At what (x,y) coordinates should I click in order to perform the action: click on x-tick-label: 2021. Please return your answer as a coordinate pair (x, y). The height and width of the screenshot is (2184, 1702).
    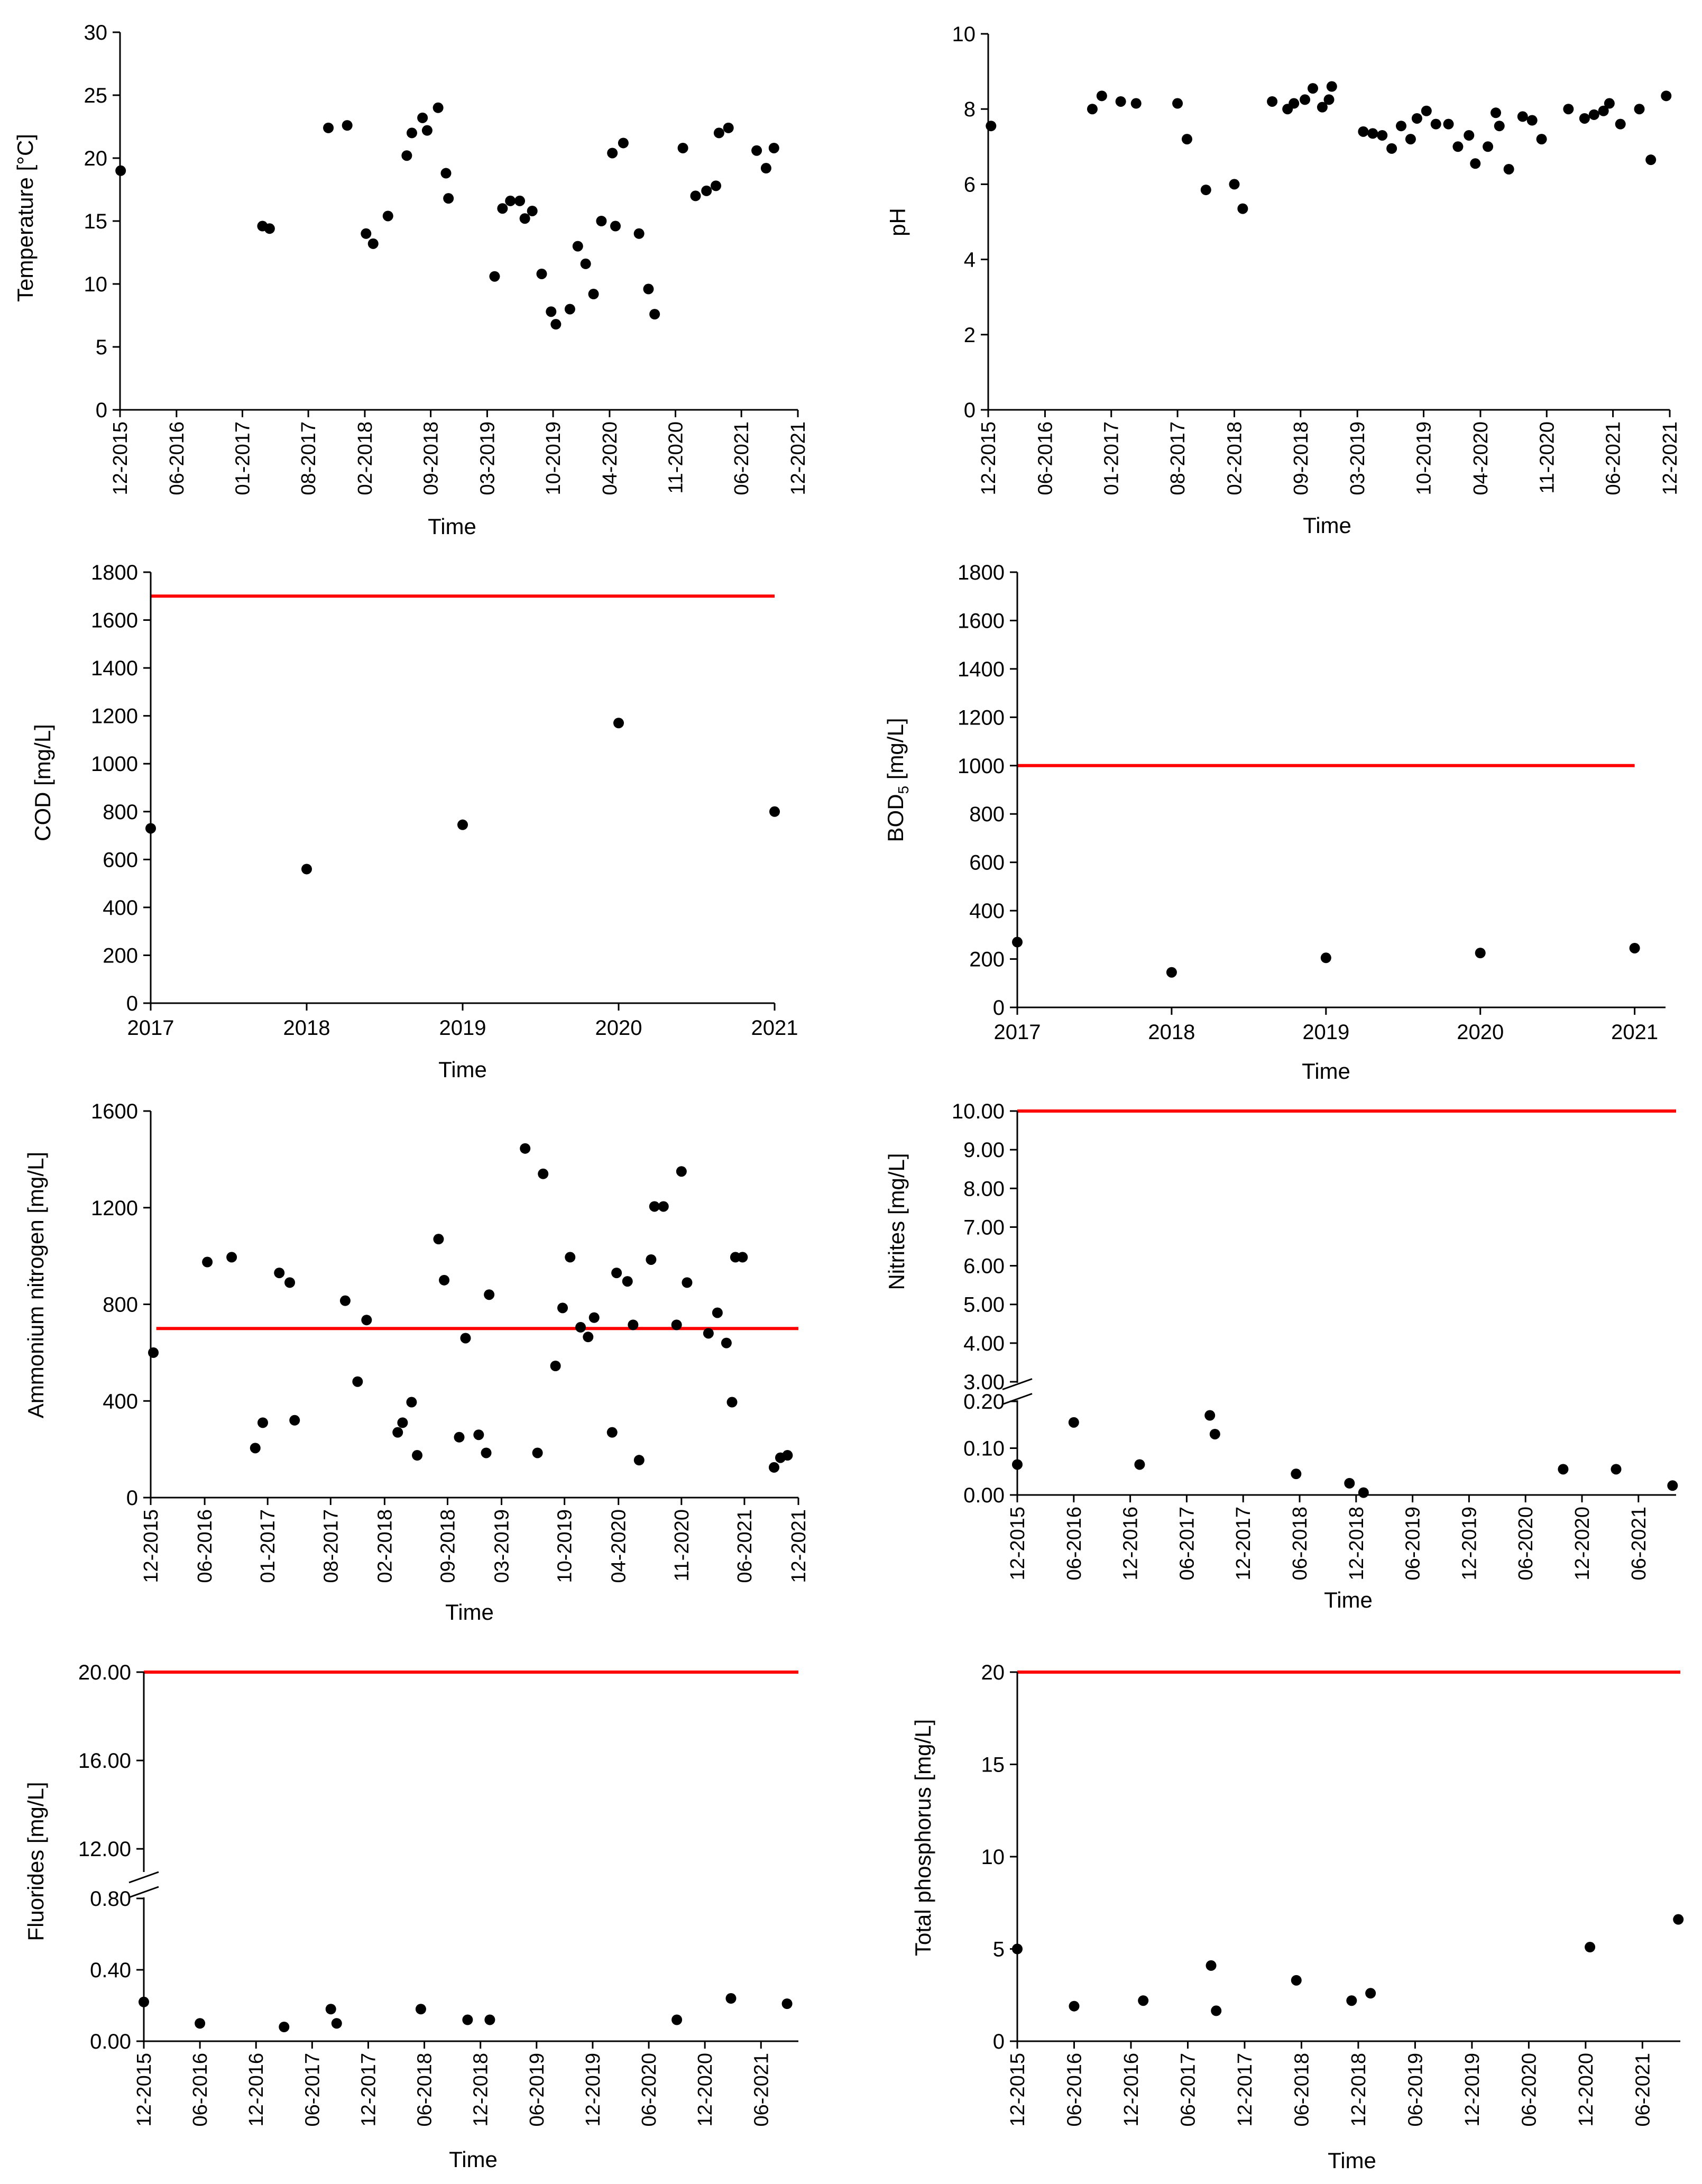
    Looking at the image, I should click on (1634, 1032).